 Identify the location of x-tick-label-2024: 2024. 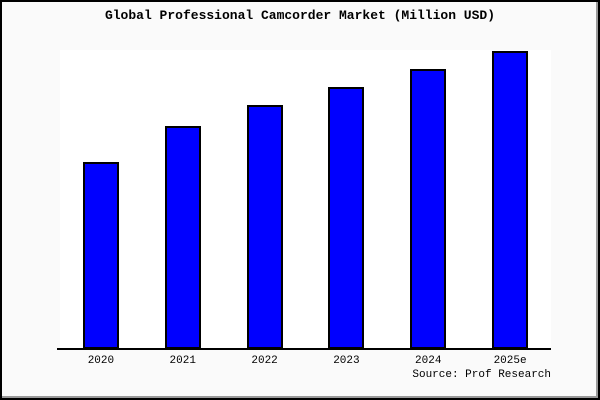
(428, 361).